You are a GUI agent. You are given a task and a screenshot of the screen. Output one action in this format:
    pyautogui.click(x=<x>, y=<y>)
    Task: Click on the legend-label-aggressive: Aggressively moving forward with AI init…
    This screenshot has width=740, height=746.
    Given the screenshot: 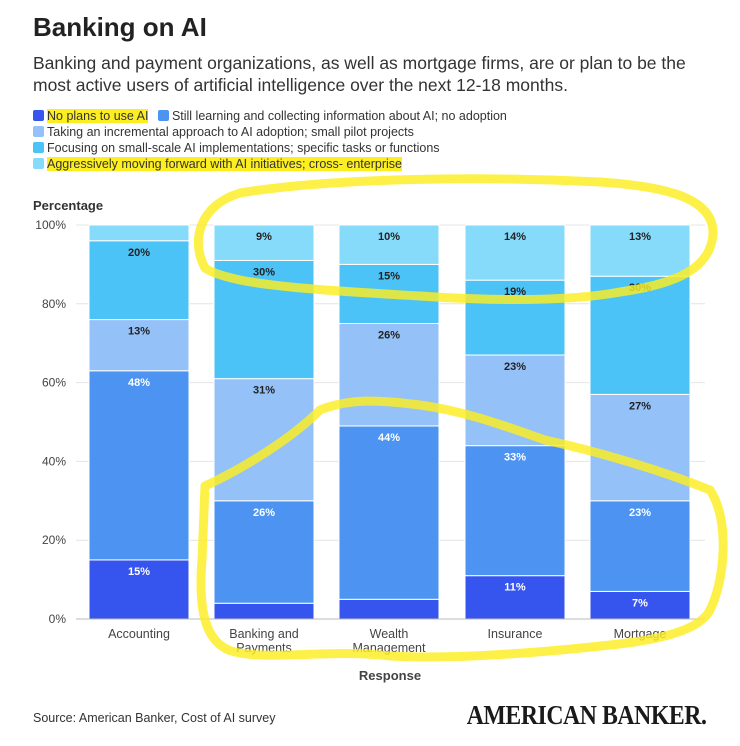 What is the action you would take?
    pyautogui.click(x=224, y=164)
    